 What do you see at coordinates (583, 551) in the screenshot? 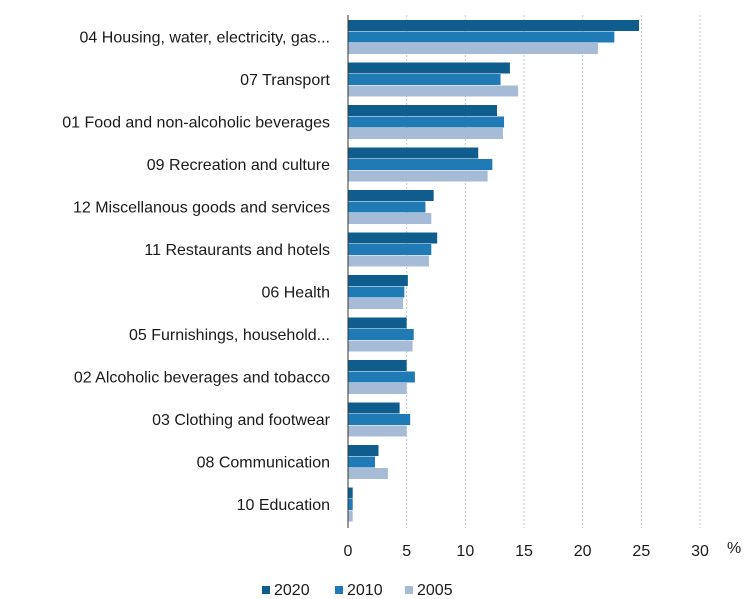
I see `x-tick-label-4: 20` at bounding box center [583, 551].